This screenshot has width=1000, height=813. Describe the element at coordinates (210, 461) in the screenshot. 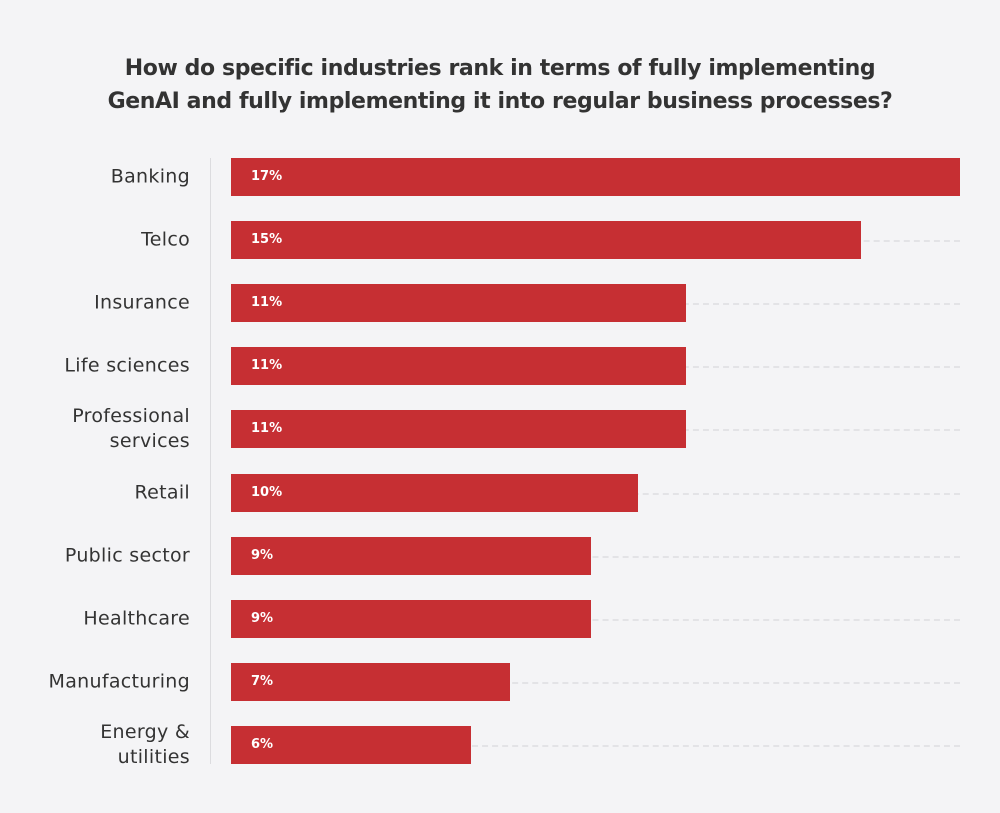

I see `y-axis-line` at that location.